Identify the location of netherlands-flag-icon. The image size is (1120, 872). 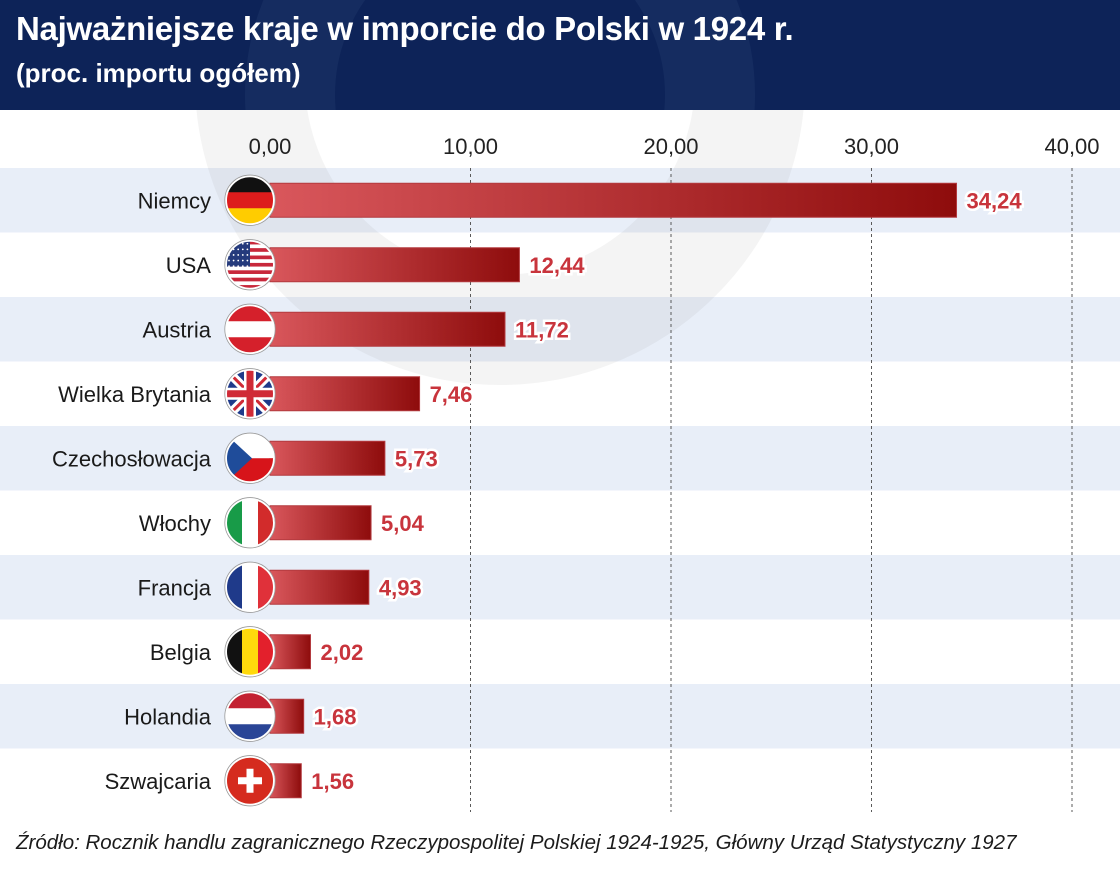
(250, 716).